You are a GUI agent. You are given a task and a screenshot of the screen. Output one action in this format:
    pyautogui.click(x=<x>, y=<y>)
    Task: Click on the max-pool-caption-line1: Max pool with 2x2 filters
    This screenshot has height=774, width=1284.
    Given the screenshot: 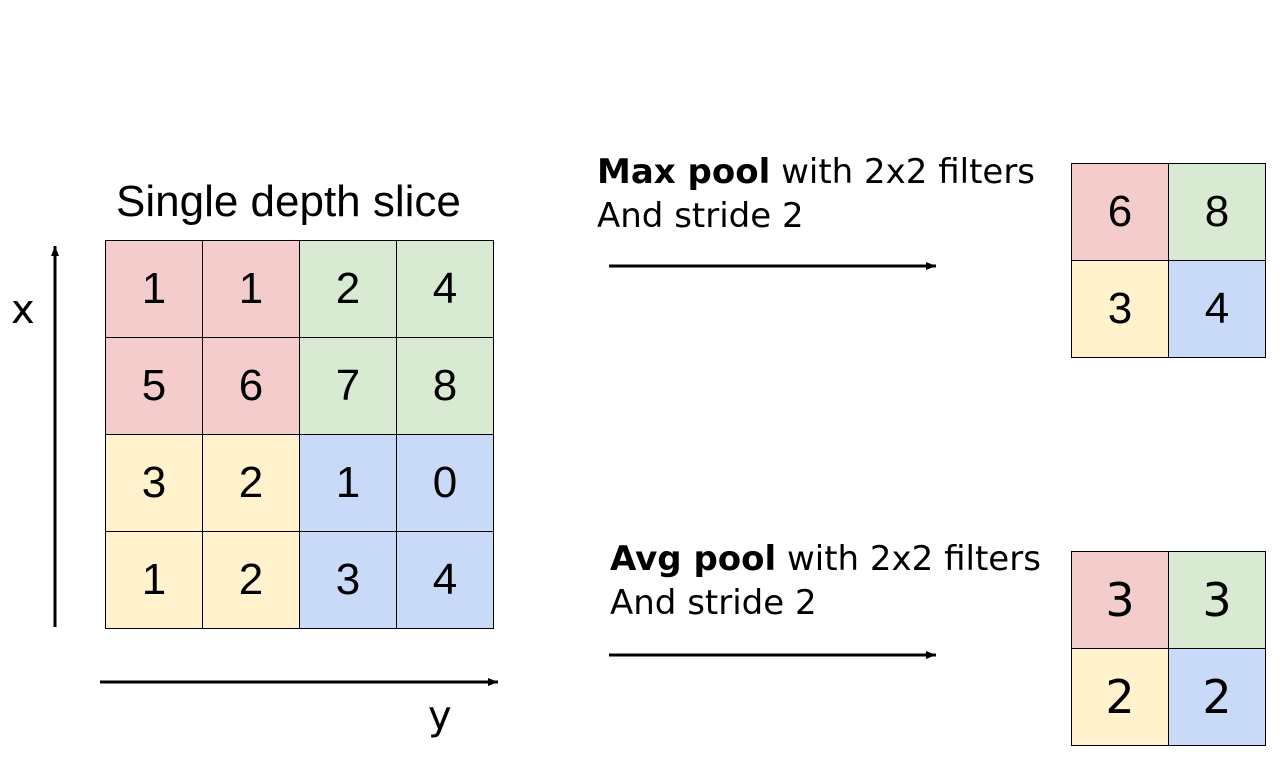 What is the action you would take?
    pyautogui.click(x=816, y=172)
    